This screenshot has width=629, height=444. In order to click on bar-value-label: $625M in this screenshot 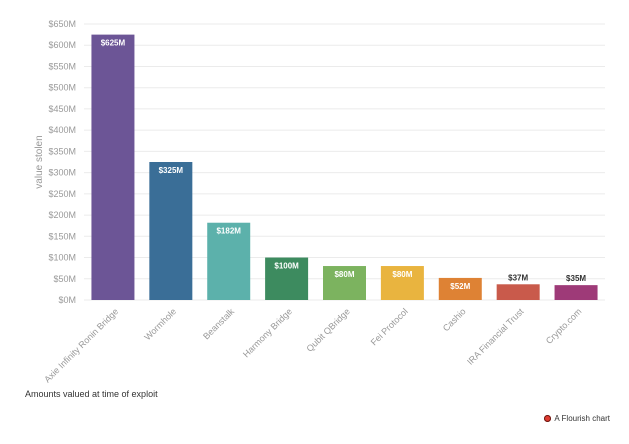, I will do `click(113, 43)`.